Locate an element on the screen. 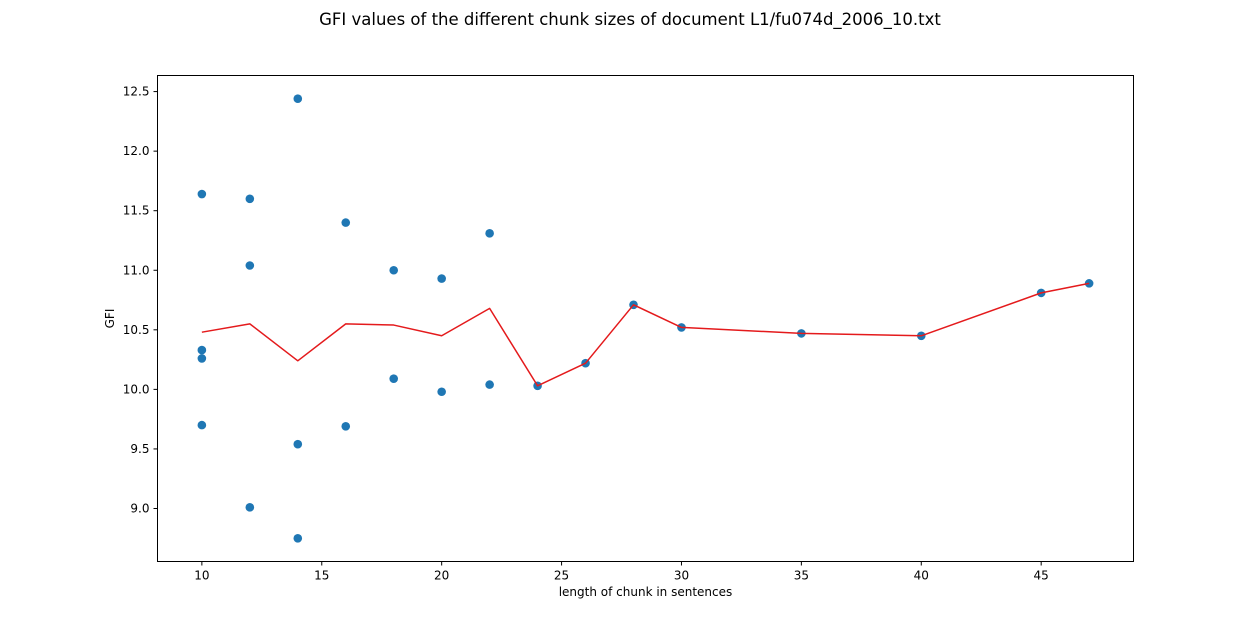 This screenshot has width=1260, height=630. mean-line is located at coordinates (645, 334).